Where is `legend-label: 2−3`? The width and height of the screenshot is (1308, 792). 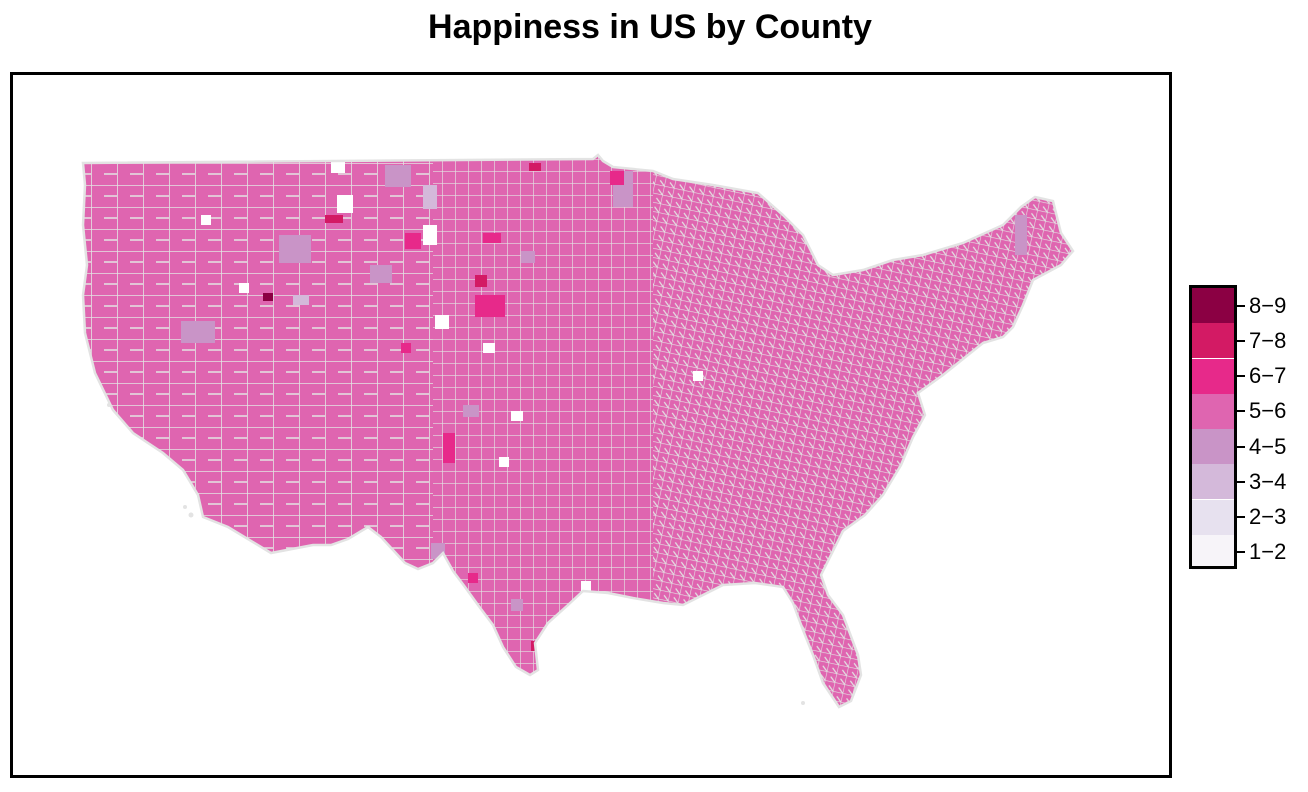
legend-label: 2−3 is located at coordinates (1268, 517).